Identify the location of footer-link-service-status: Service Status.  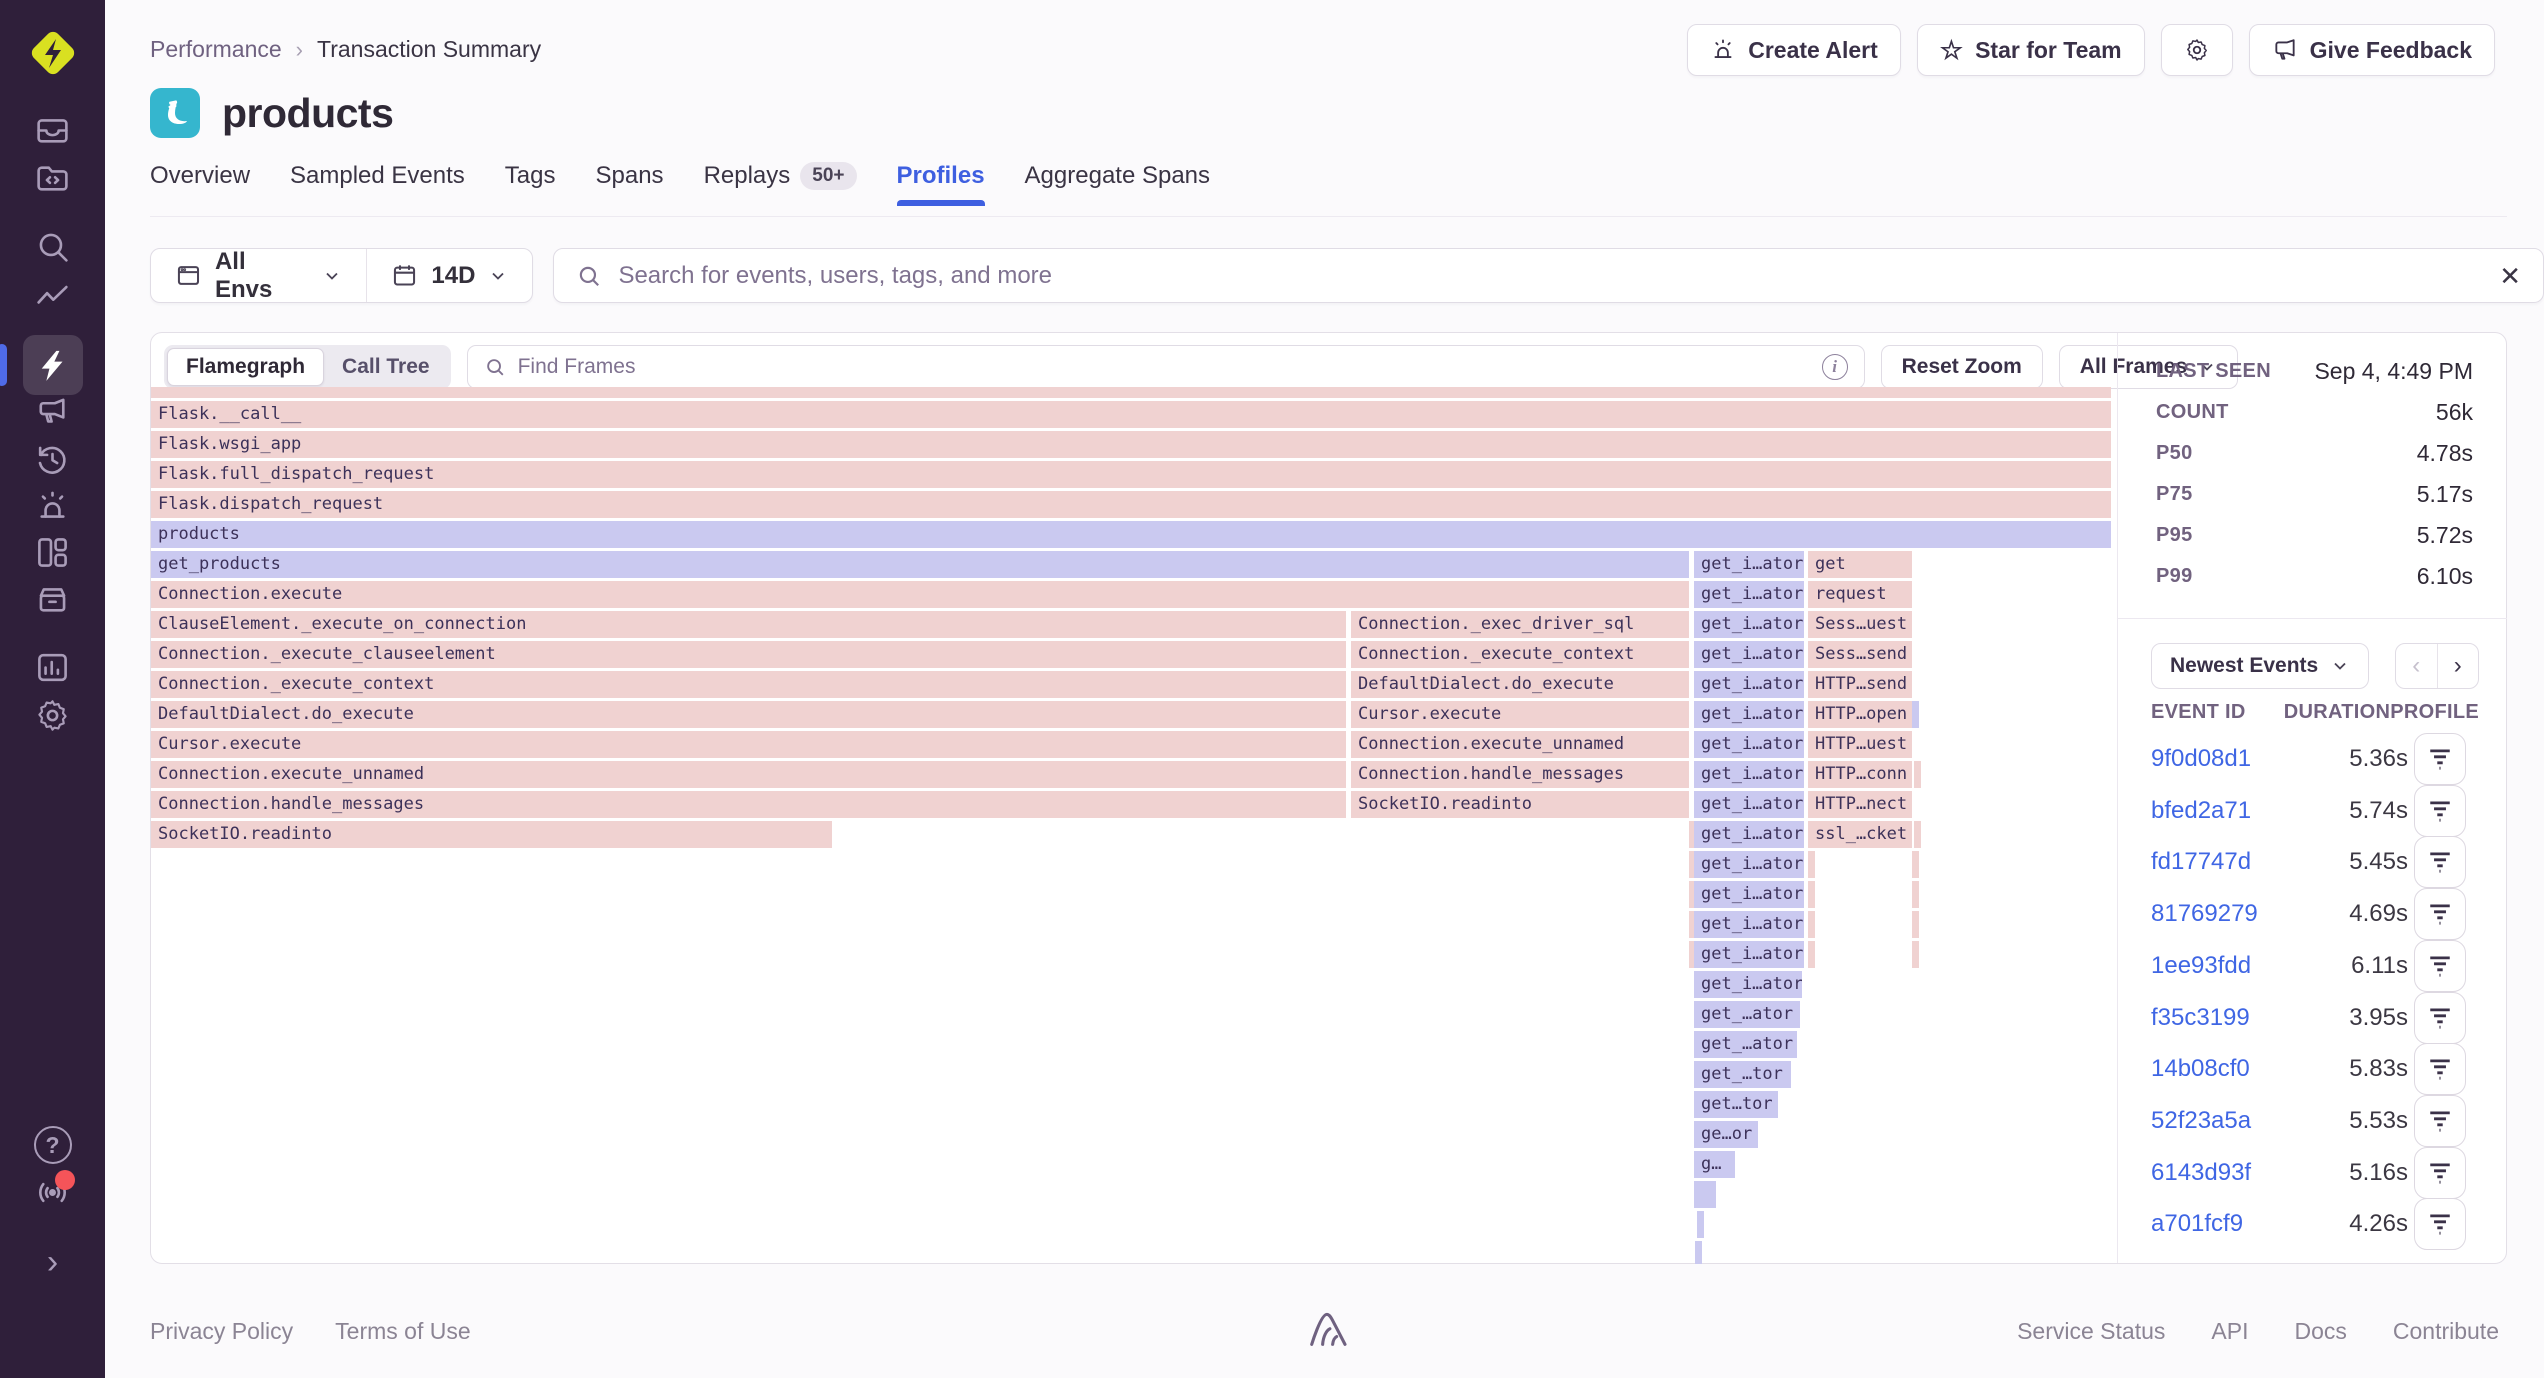
(2091, 1330).